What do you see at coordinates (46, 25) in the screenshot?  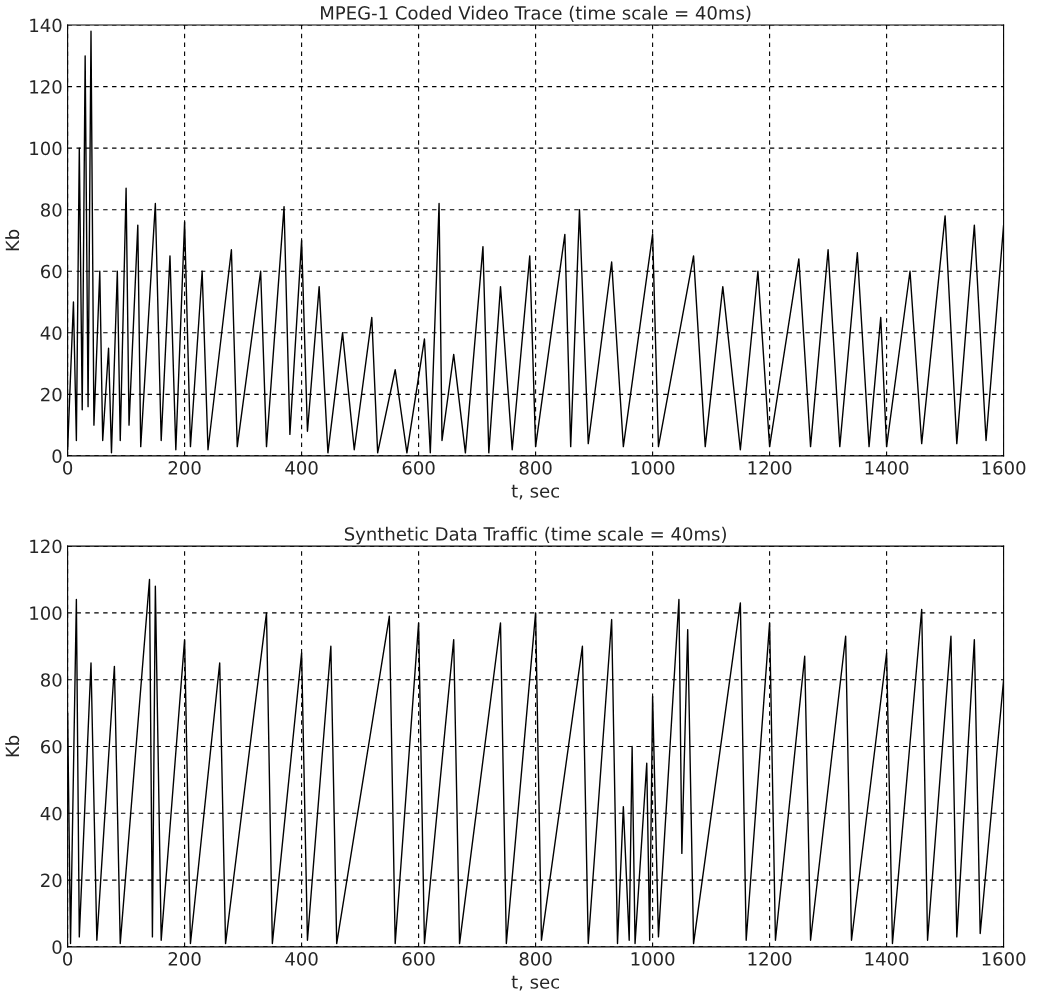 I see `y-tick-label: 140` at bounding box center [46, 25].